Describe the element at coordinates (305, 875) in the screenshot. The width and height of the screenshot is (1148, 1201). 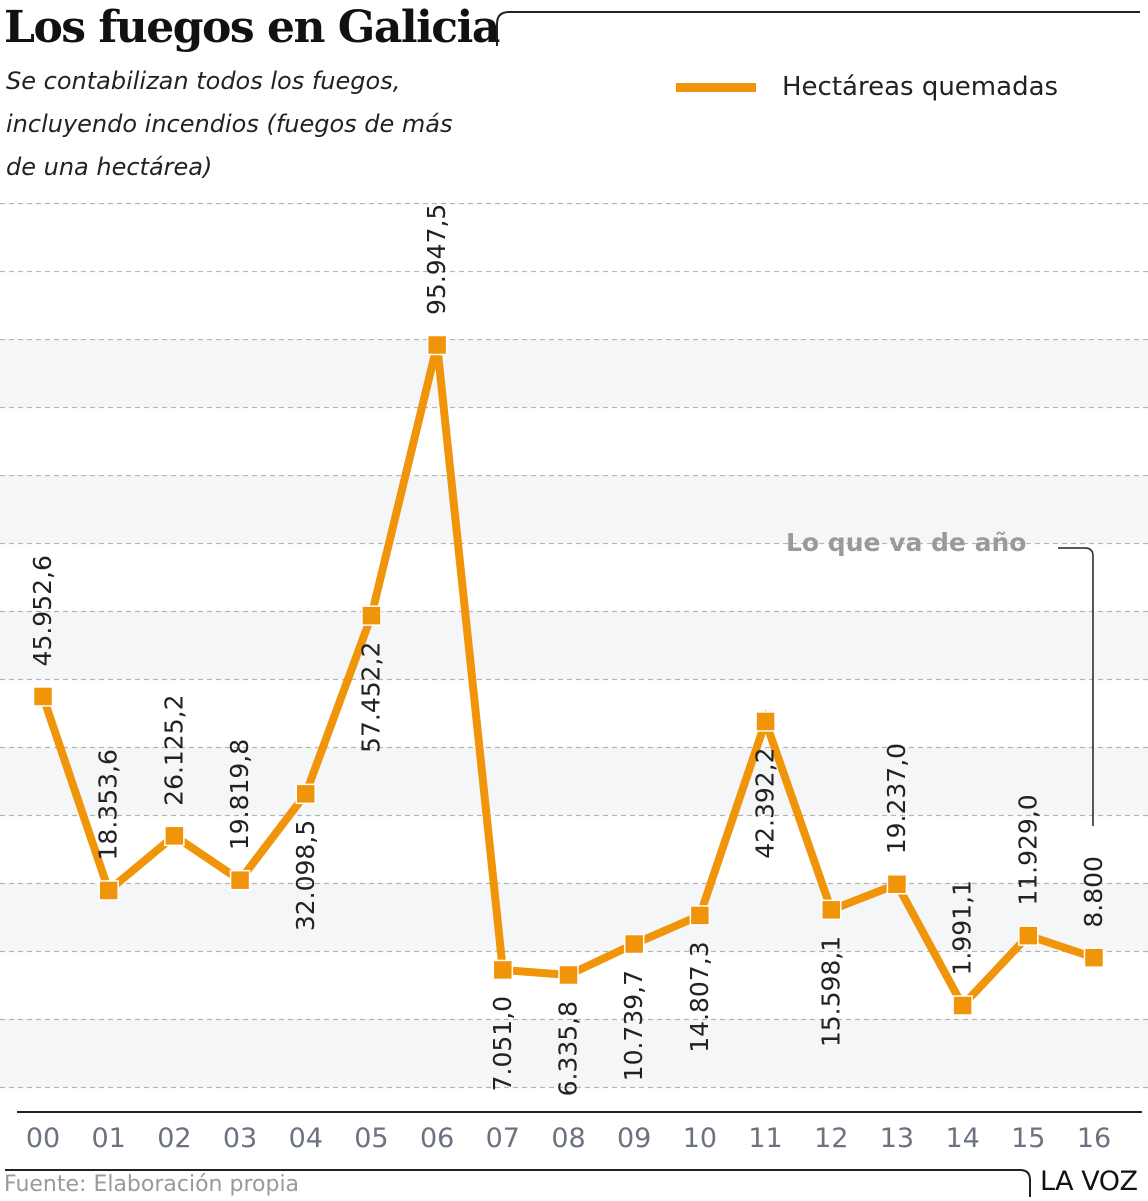
I see `value-label: 32.098,5` at that location.